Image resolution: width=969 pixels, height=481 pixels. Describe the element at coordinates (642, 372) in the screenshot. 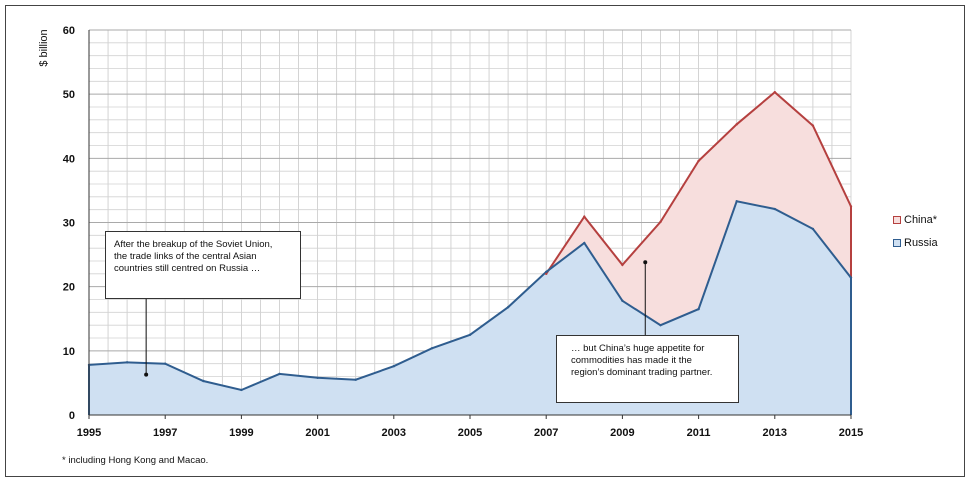

I see `annotation-line: region’s dominant trading partner.` at that location.